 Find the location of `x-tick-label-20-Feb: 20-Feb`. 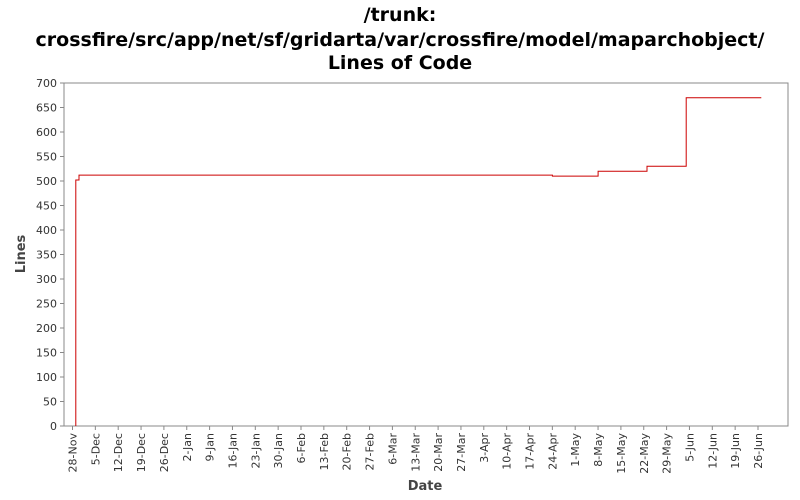

x-tick-label-20-Feb: 20-Feb is located at coordinates (347, 451).